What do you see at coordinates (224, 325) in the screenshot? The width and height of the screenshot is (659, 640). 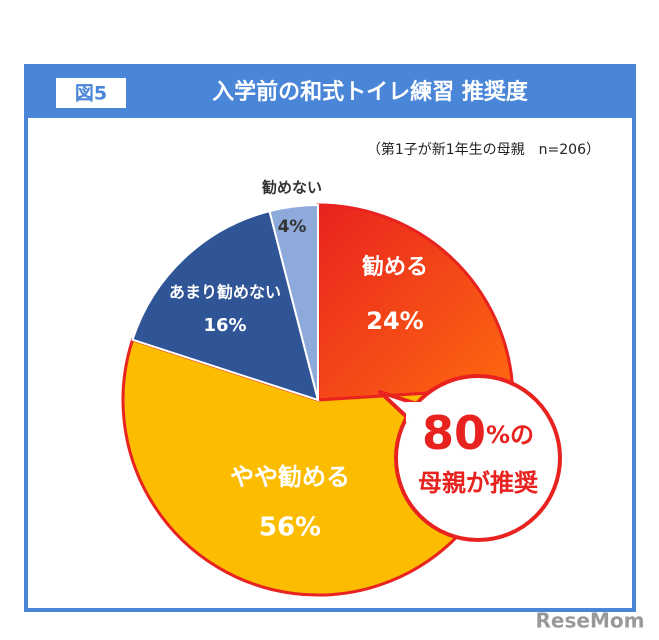 I see `value-label: 16%` at bounding box center [224, 325].